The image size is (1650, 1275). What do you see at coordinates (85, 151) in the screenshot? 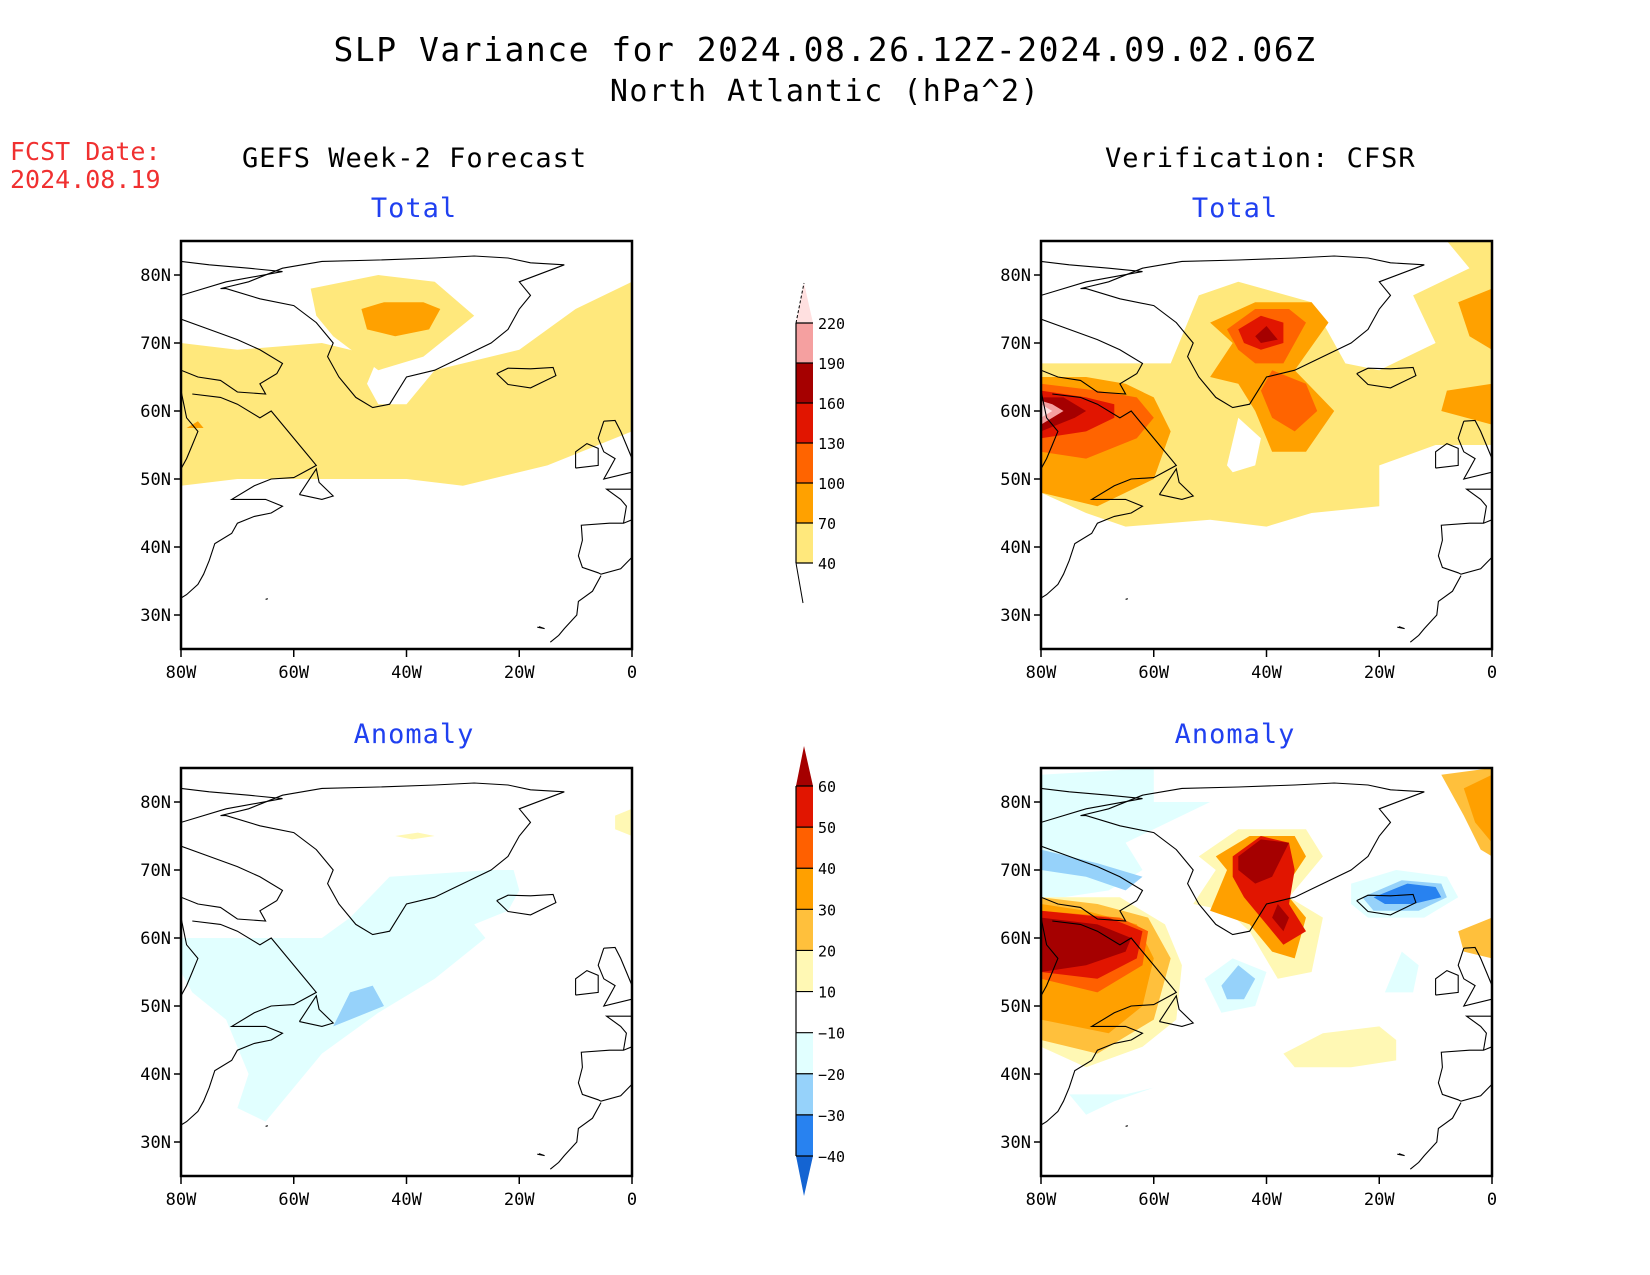
I see `forecast-date-label: FCST Date:` at bounding box center [85, 151].